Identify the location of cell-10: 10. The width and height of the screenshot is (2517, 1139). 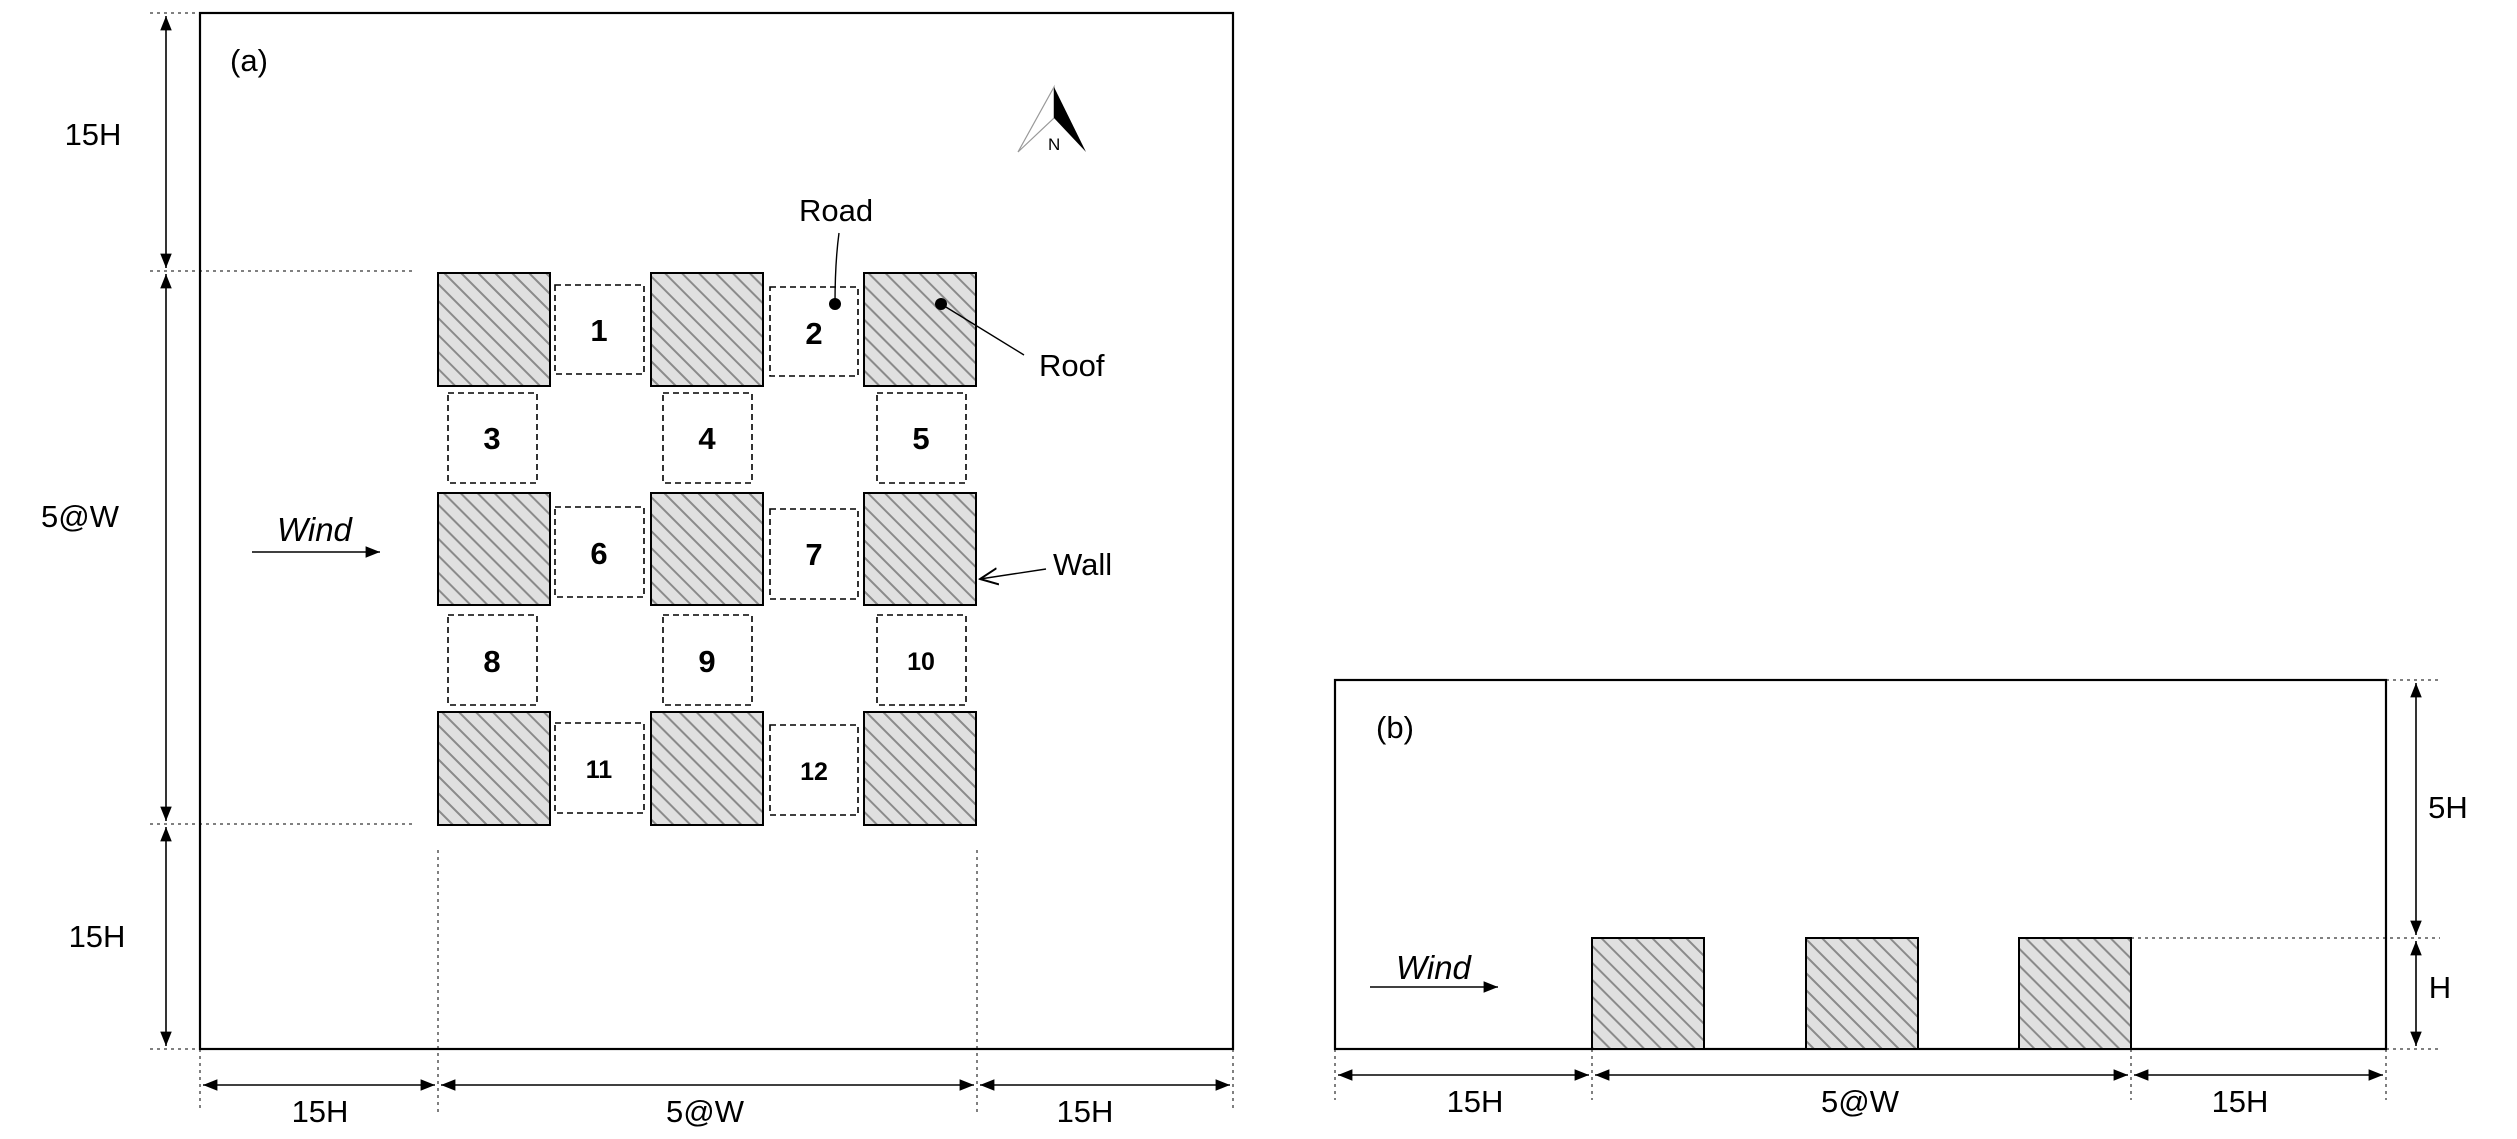
(921, 660).